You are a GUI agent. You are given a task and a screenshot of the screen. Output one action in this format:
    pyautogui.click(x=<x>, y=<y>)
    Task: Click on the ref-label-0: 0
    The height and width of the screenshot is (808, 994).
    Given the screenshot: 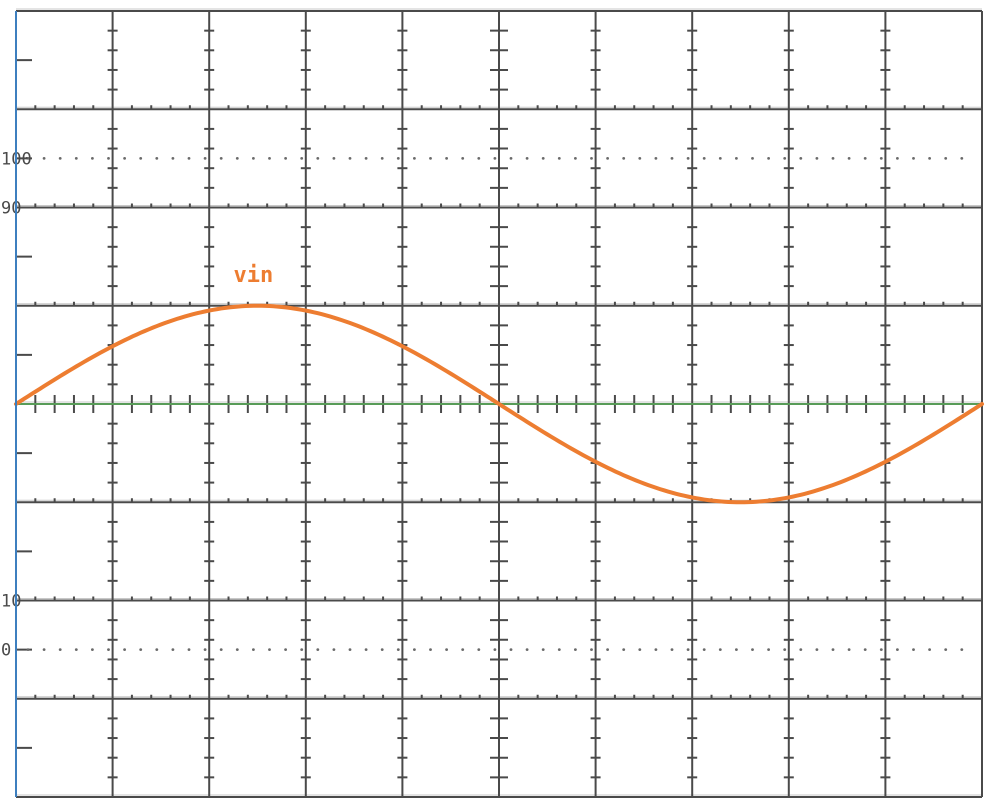 What is the action you would take?
    pyautogui.click(x=6, y=651)
    